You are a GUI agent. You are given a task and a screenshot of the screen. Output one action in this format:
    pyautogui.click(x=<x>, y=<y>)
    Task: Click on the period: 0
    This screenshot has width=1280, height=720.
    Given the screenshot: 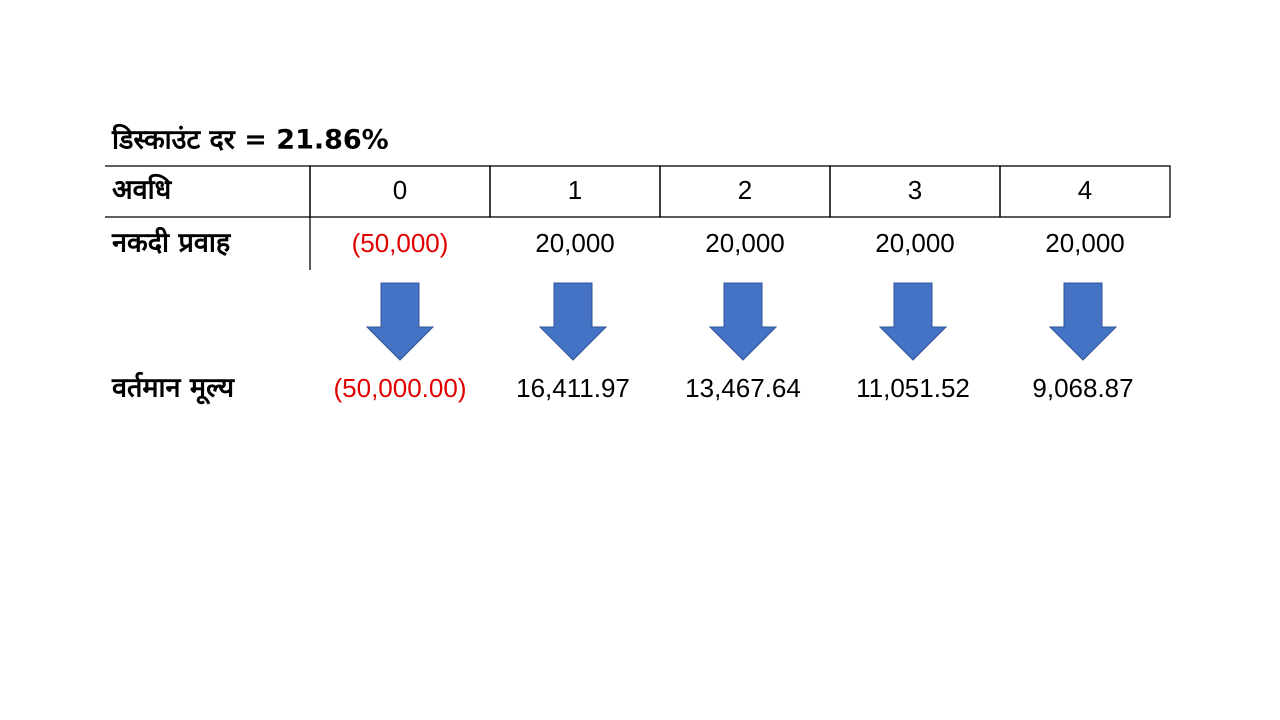 What is the action you would take?
    pyautogui.click(x=400, y=190)
    